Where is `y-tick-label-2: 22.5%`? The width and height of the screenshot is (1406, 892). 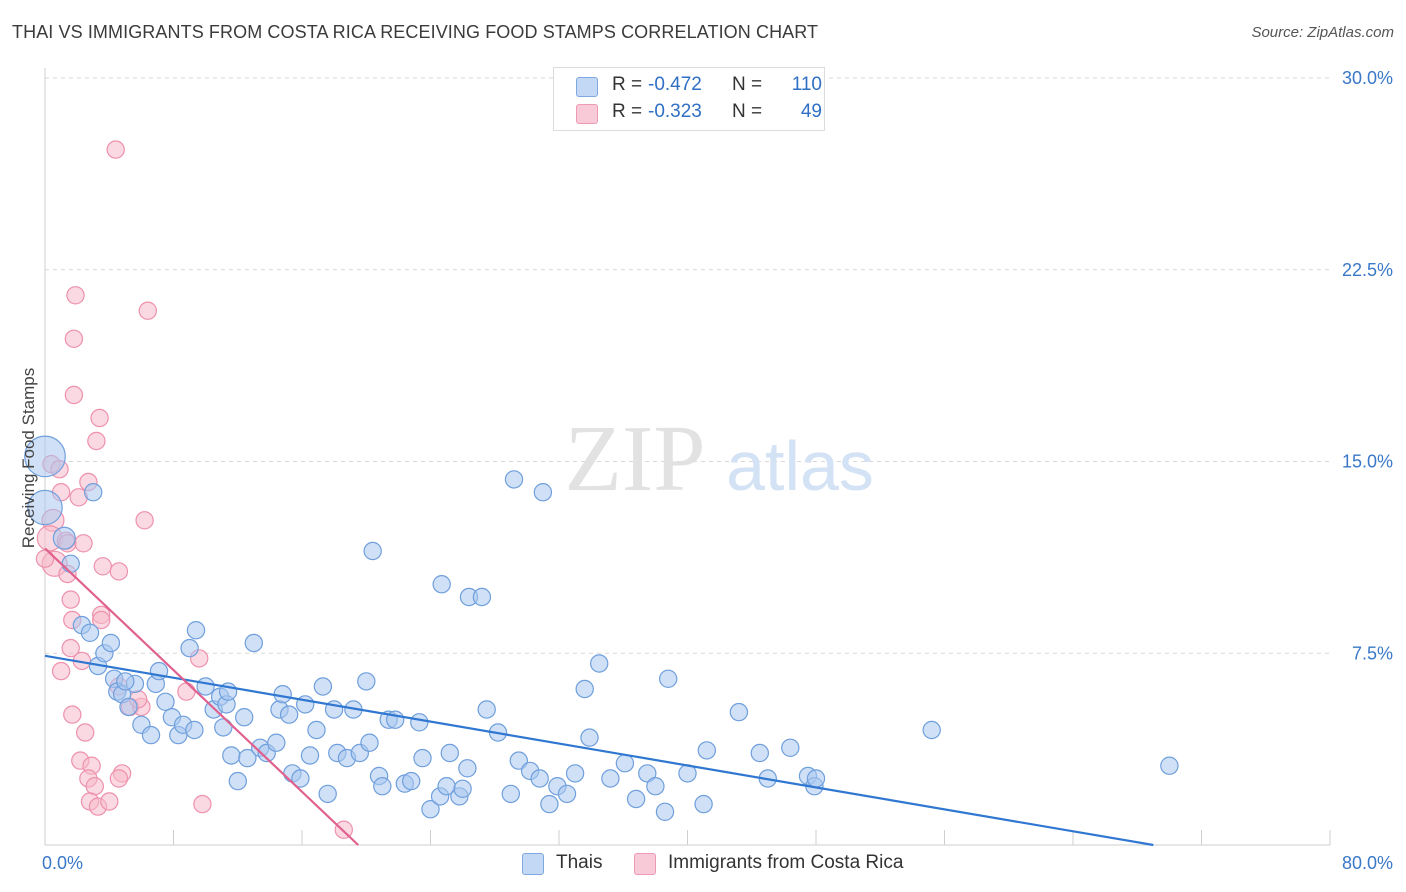
y-tick-label-2: 22.5% is located at coordinates (1367, 270).